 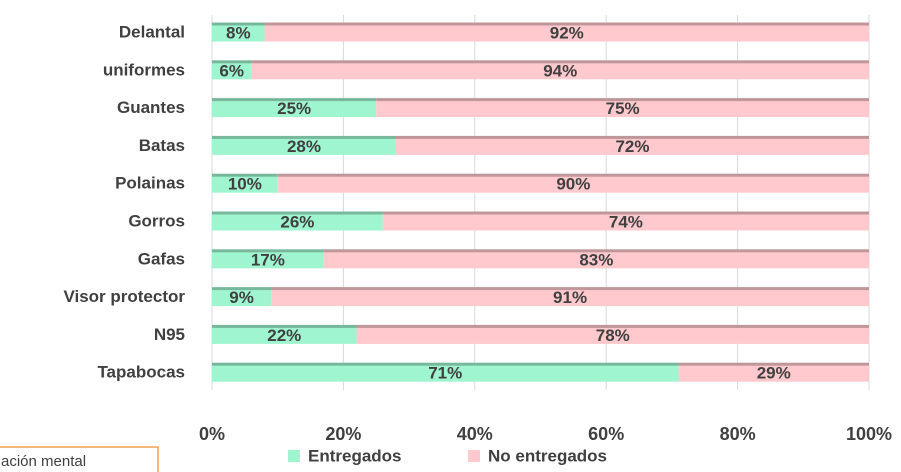 I want to click on legend-label: Entregados, so click(x=355, y=455).